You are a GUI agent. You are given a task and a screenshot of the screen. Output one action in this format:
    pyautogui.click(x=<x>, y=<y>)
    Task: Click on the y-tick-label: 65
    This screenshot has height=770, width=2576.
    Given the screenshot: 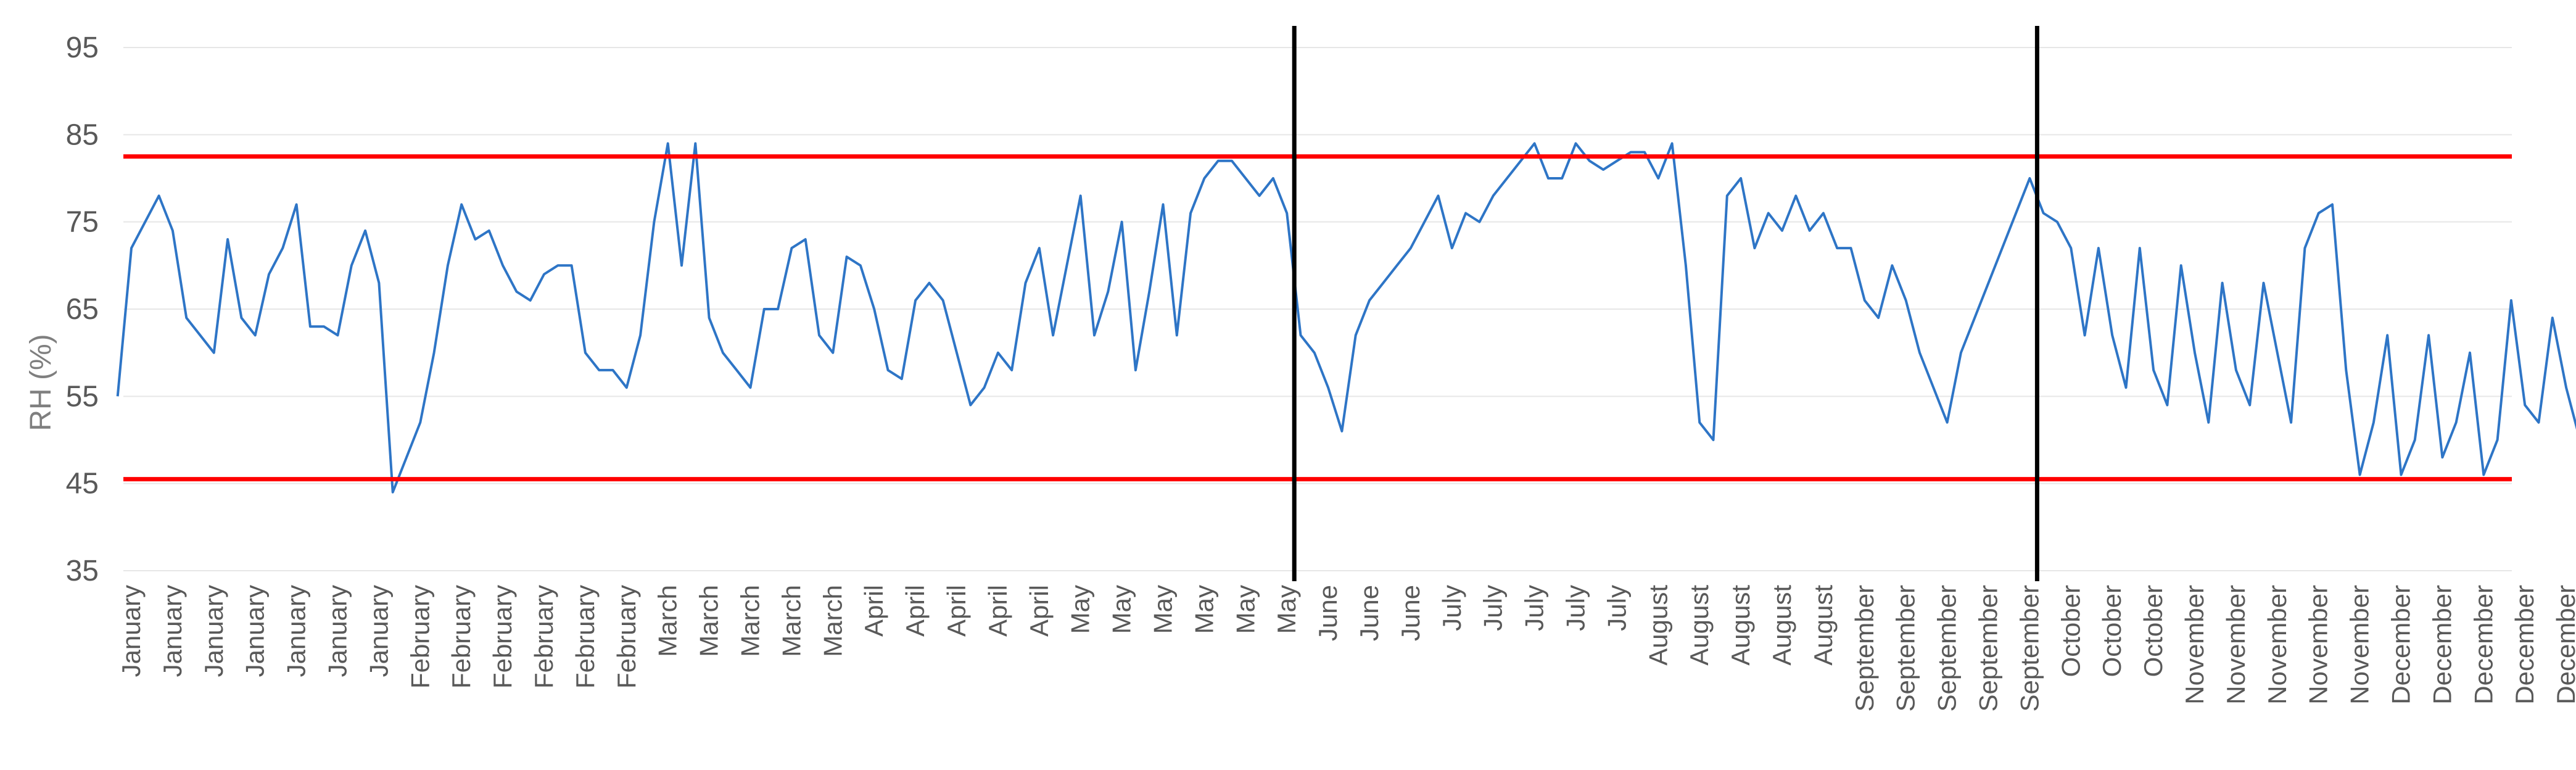 What is the action you would take?
    pyautogui.click(x=82, y=309)
    